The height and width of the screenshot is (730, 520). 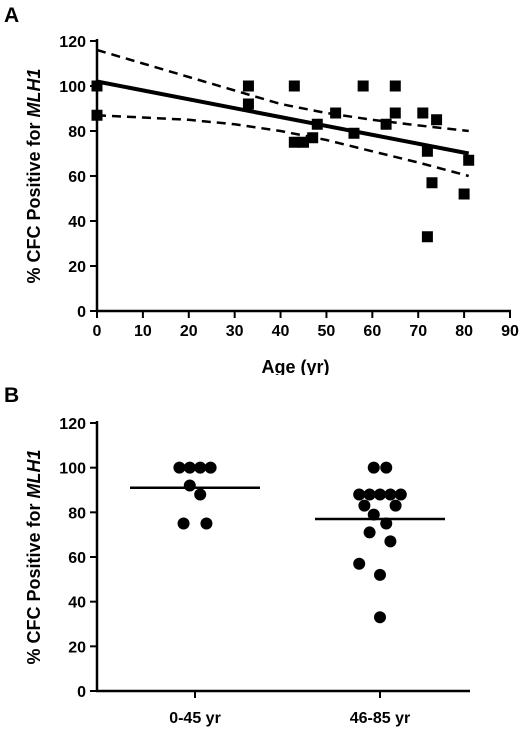 I want to click on panel-b-y-tick-label: 40, so click(x=77, y=603).